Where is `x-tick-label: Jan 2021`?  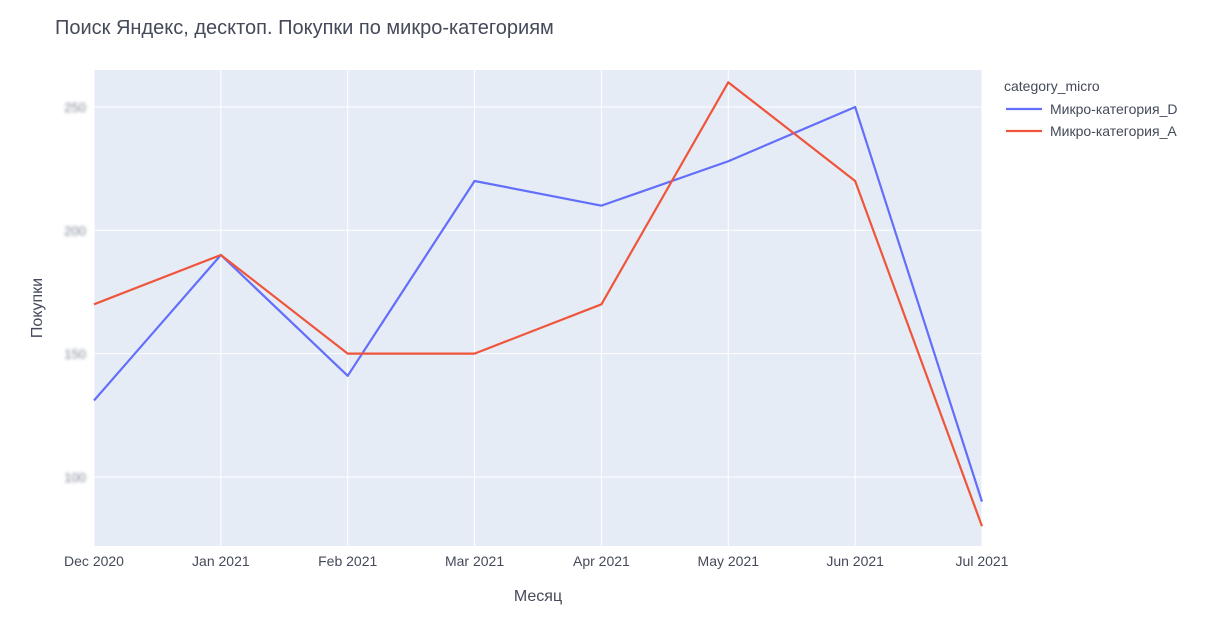 x-tick-label: Jan 2021 is located at coordinates (221, 561).